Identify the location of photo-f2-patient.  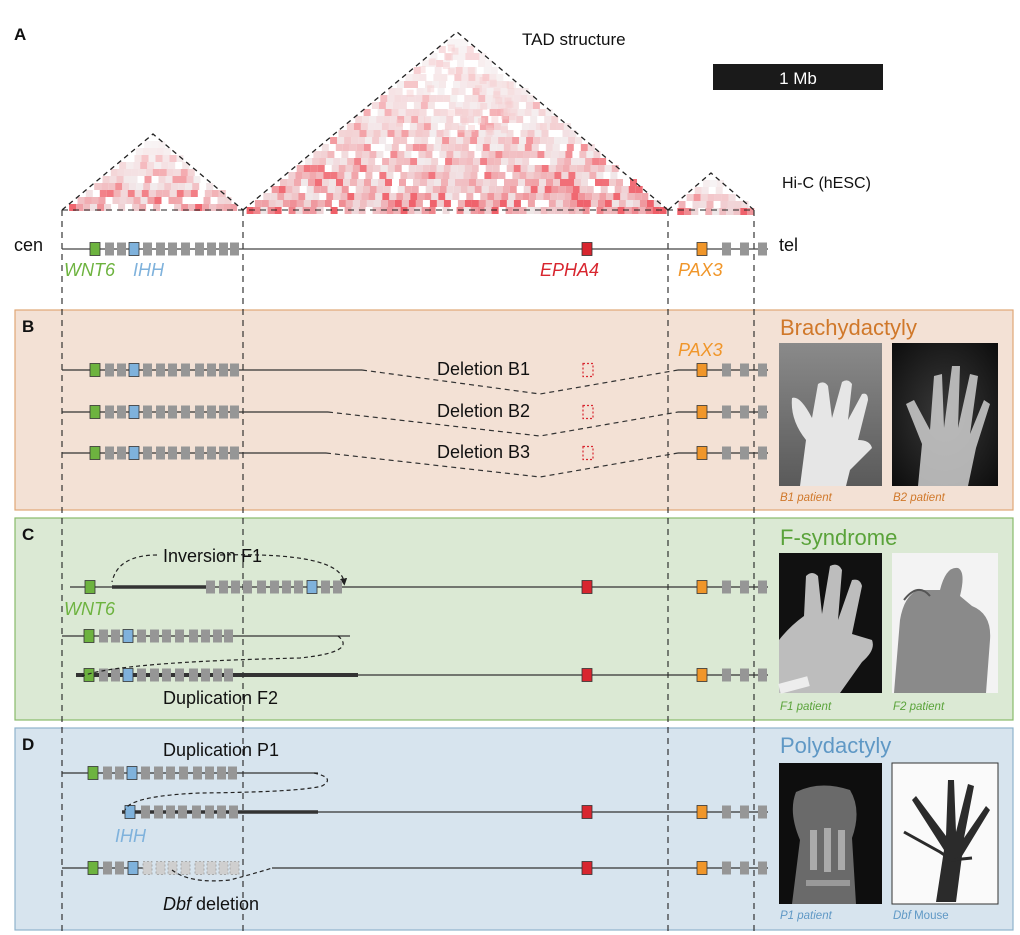
(945, 623).